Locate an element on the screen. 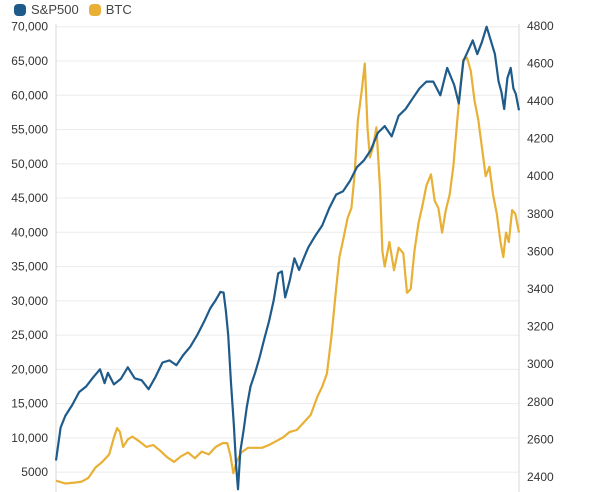 The width and height of the screenshot is (600, 492). legend-item-btc: BTC is located at coordinates (110, 9).